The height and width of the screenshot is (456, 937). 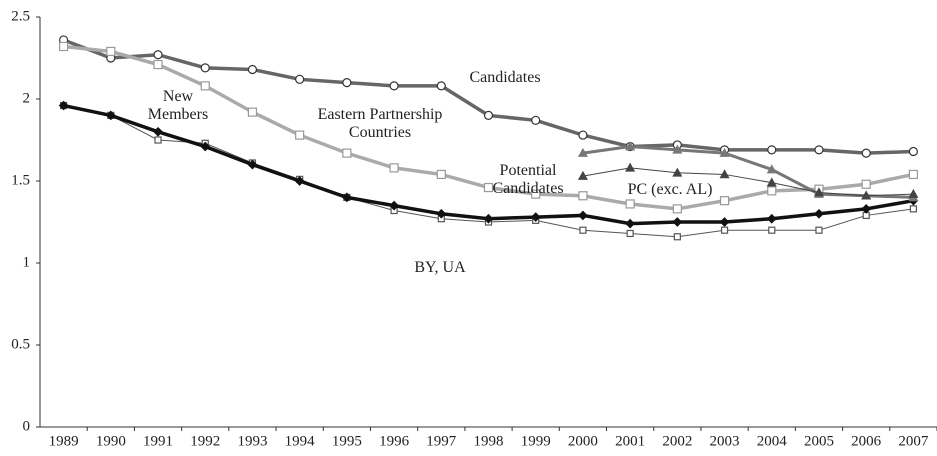 What do you see at coordinates (20, 180) in the screenshot?
I see `y-tick-label: 1.5` at bounding box center [20, 180].